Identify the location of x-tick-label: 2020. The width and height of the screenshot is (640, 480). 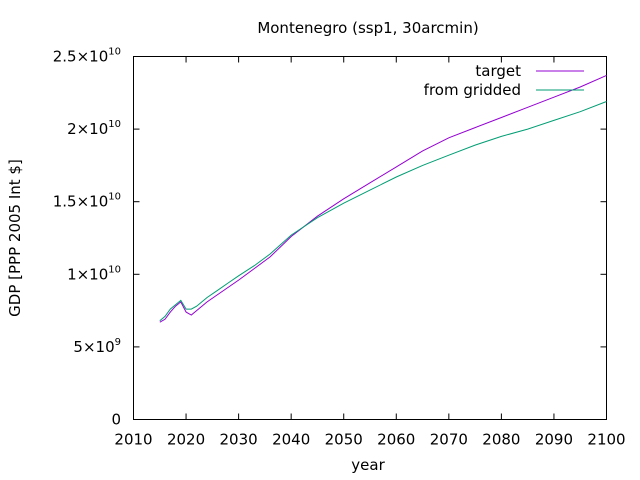
(186, 440).